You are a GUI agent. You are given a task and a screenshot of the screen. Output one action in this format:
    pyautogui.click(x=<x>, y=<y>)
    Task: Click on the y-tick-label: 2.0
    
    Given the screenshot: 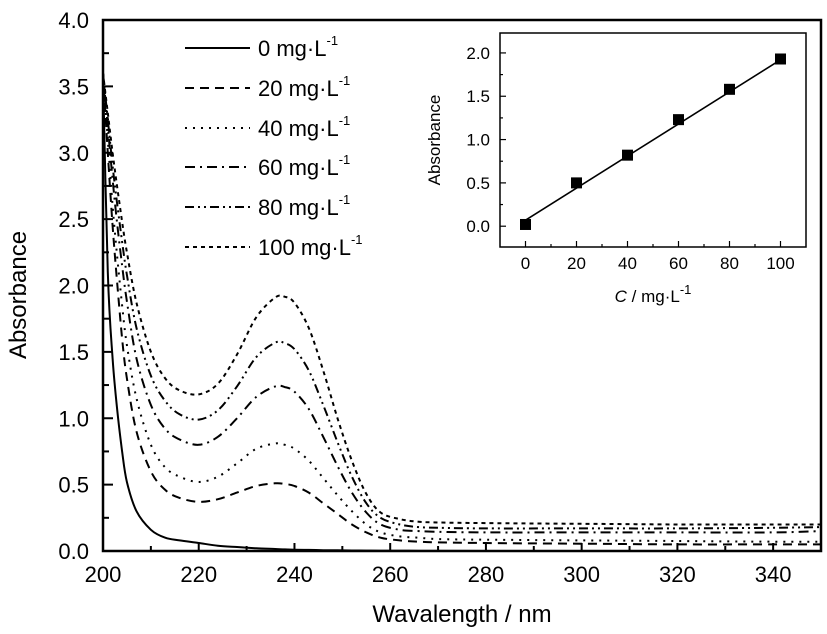 What is the action you would take?
    pyautogui.click(x=73, y=286)
    